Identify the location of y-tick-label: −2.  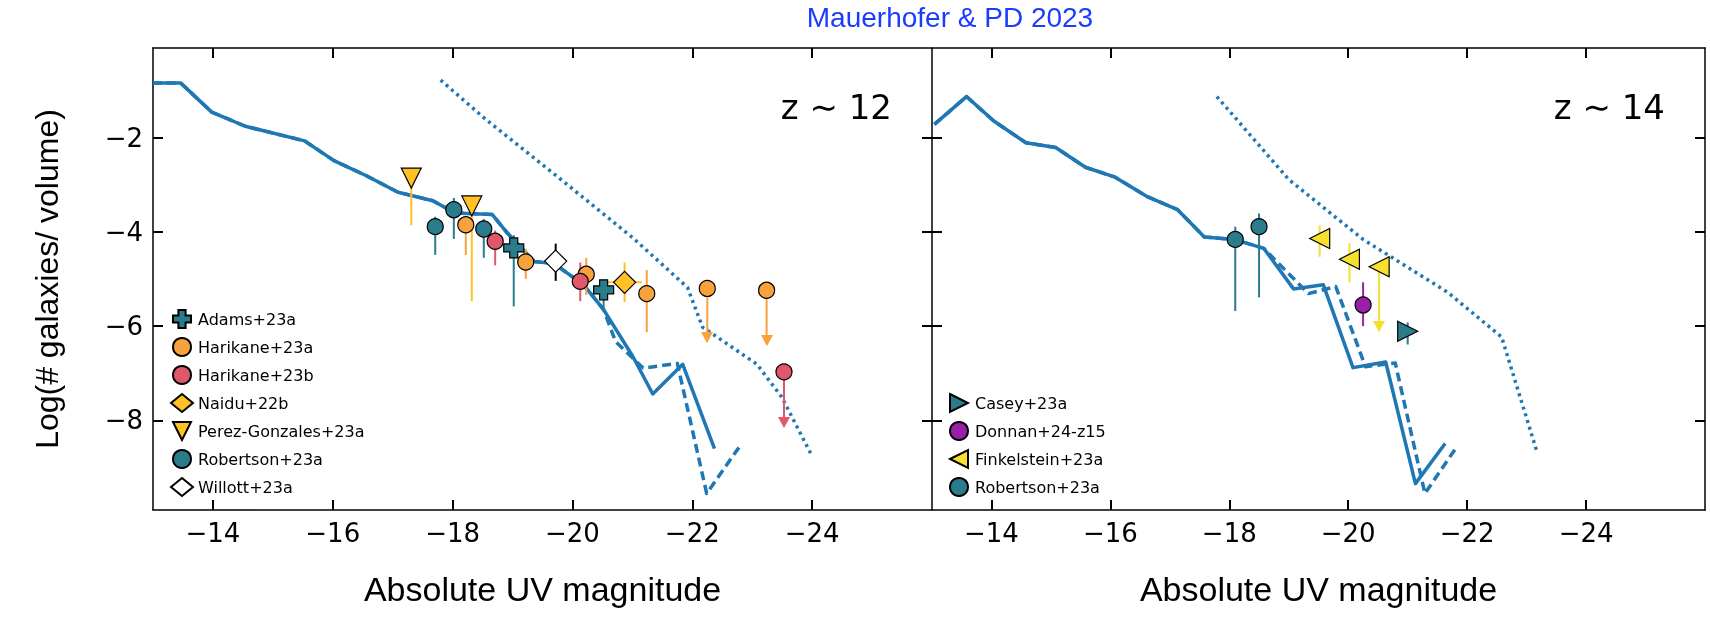
(123, 137).